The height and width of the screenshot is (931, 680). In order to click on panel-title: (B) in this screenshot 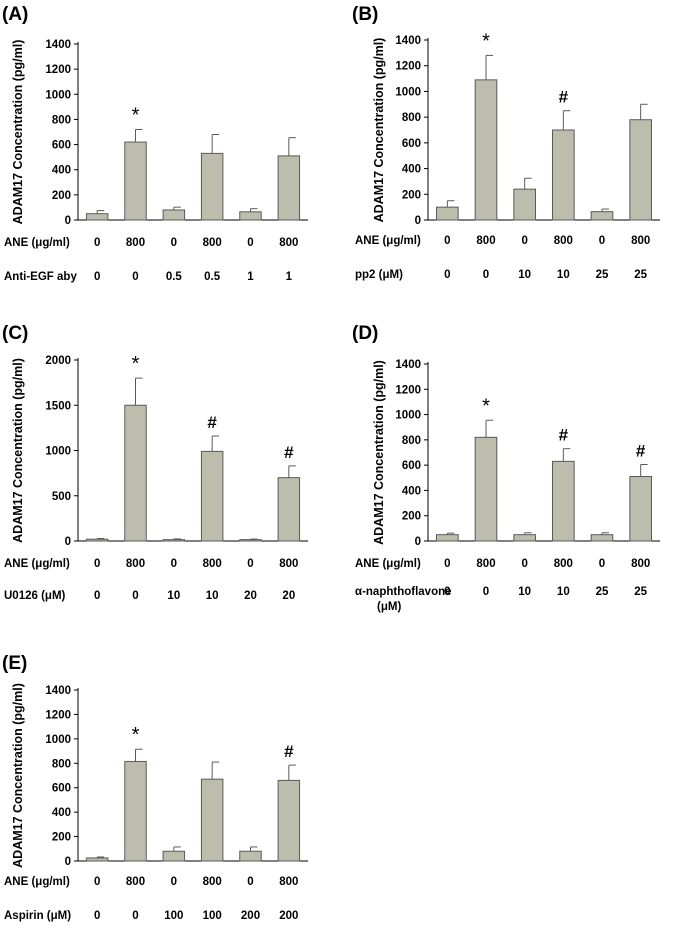, I will do `click(365, 14)`.